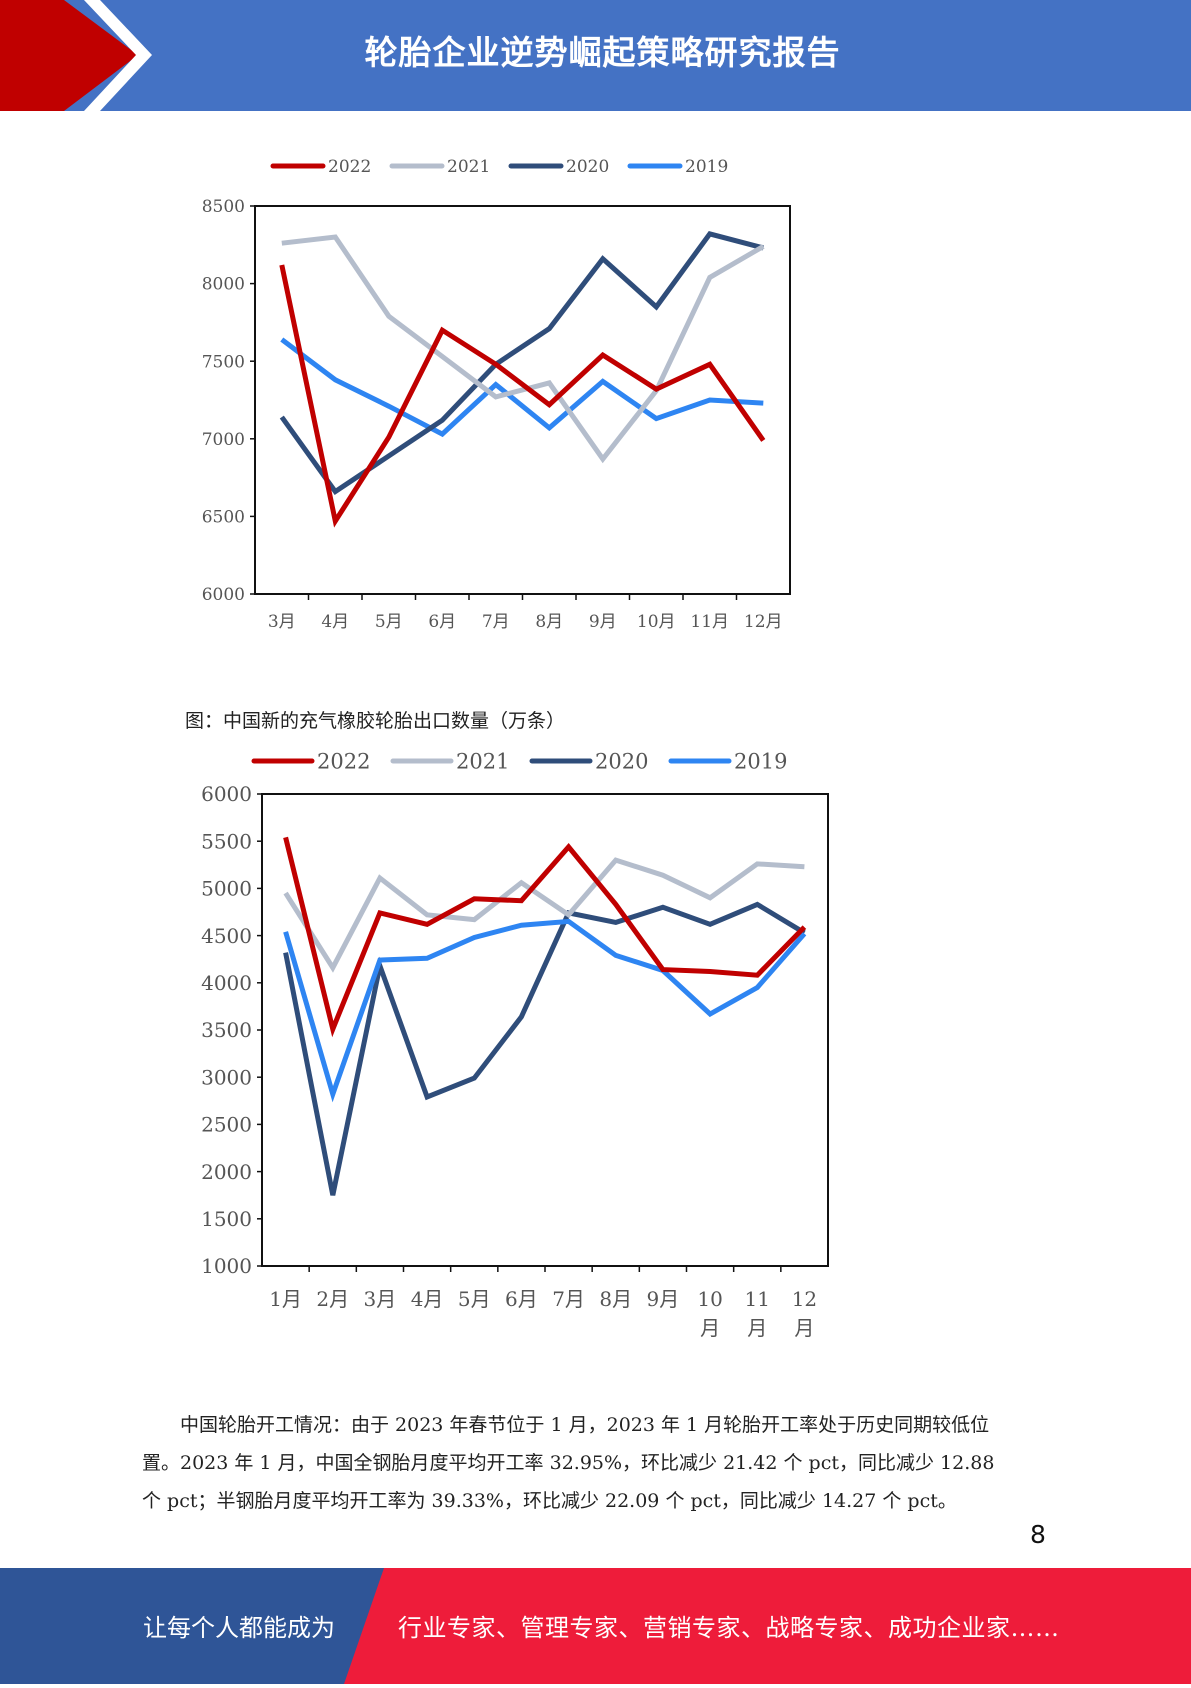 Image resolution: width=1191 pixels, height=1688 pixels. Describe the element at coordinates (223, 440) in the screenshot. I see `y-tick-label: 7000` at that location.